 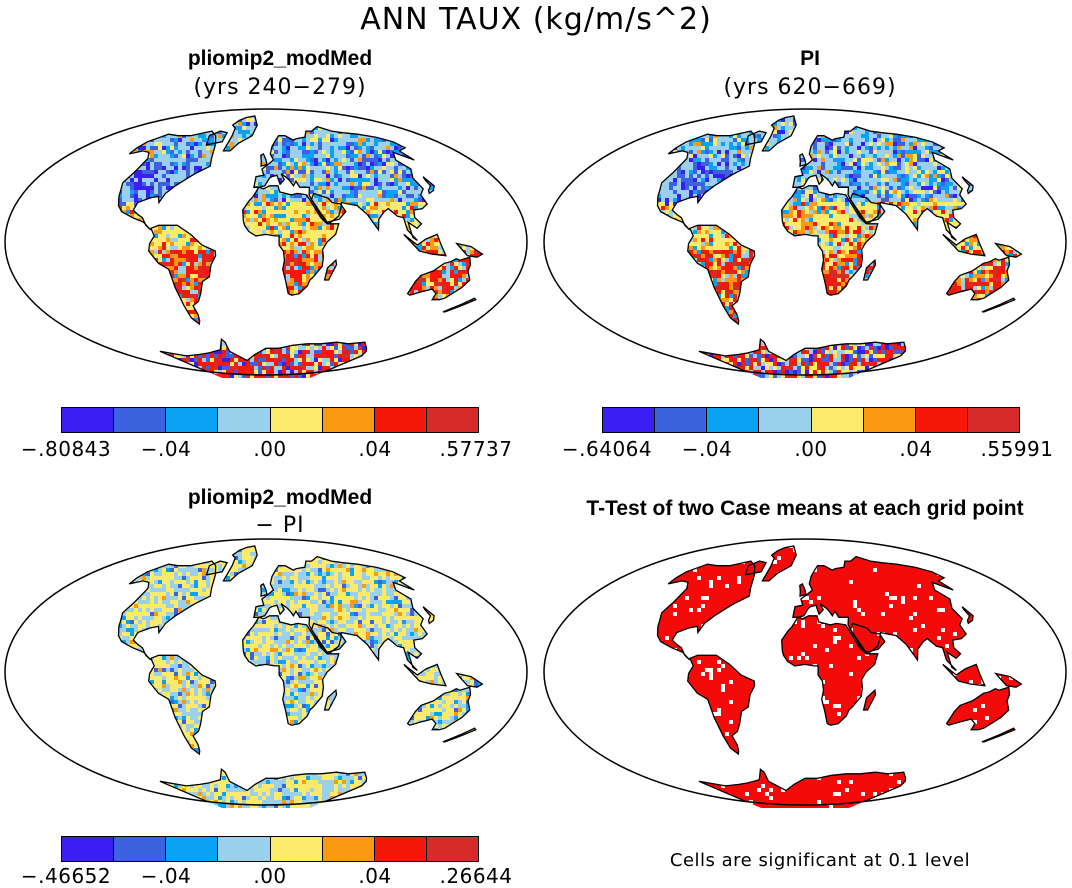 What do you see at coordinates (166, 876) in the screenshot?
I see `colorbar3-tick-label: −.04` at bounding box center [166, 876].